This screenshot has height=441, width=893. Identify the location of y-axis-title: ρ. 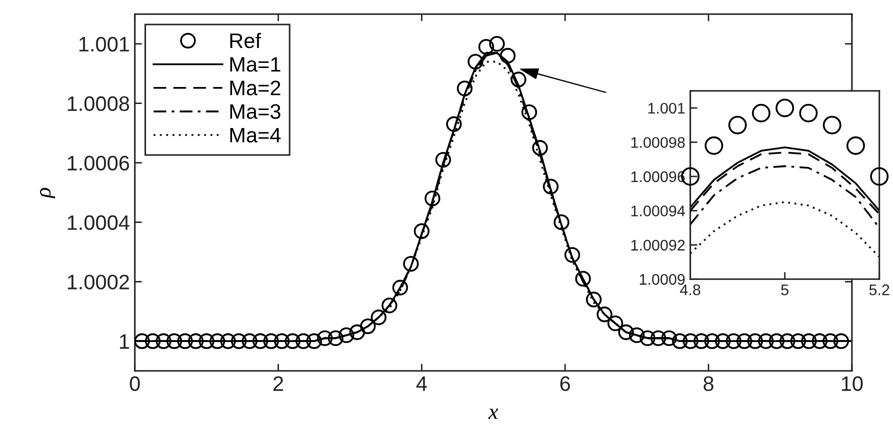
(48, 193).